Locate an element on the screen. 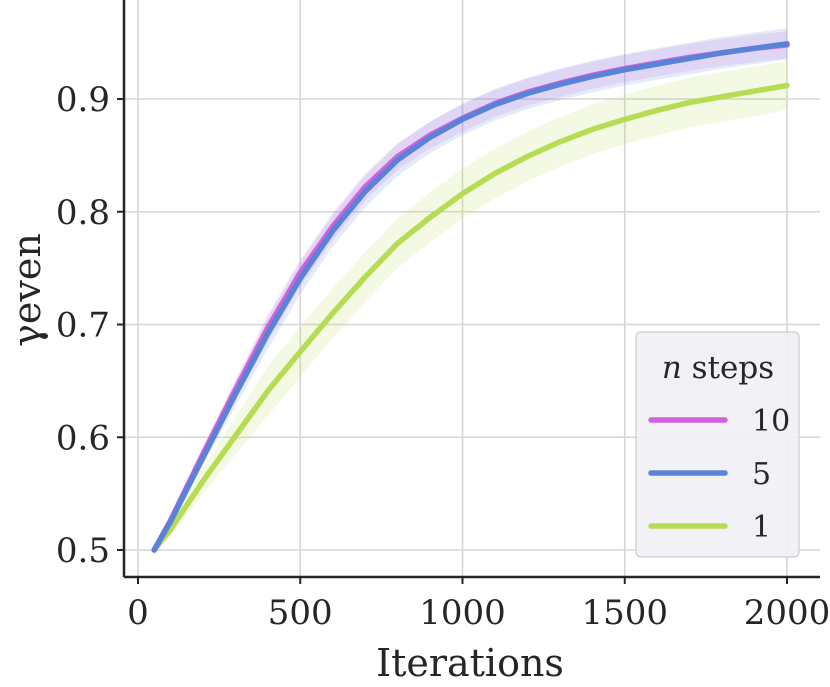  x-tick-label: 500 is located at coordinates (300, 613).